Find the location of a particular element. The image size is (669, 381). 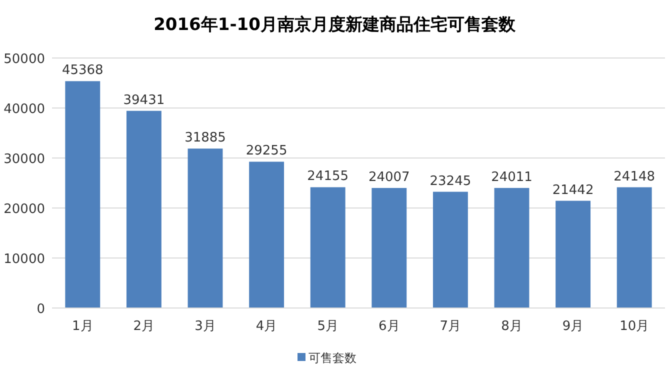

y-tick-label: 50000 is located at coordinates (24, 59).